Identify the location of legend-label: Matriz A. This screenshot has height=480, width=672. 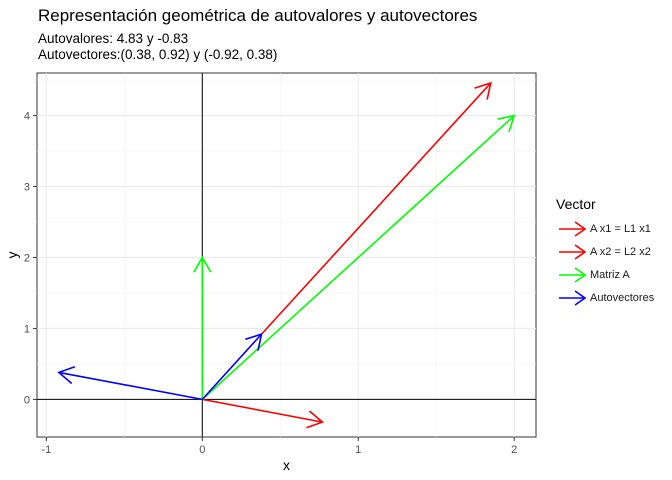
(610, 275).